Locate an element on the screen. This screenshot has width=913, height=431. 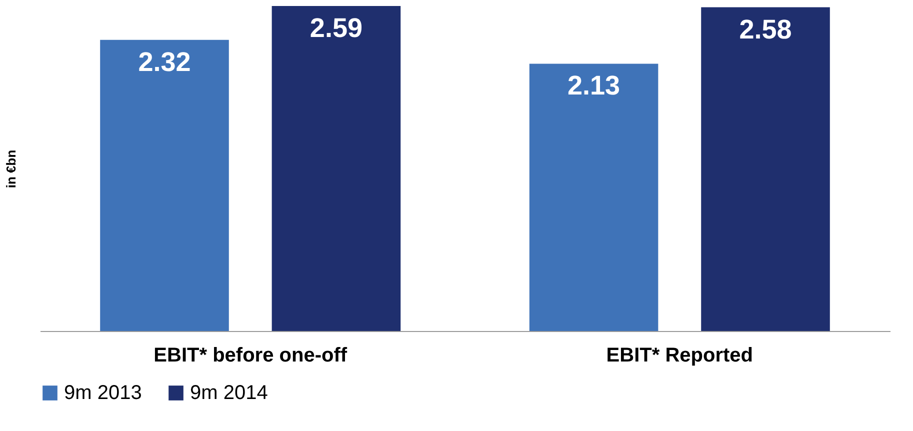
legend-label: 9m 2013 is located at coordinates (103, 393).